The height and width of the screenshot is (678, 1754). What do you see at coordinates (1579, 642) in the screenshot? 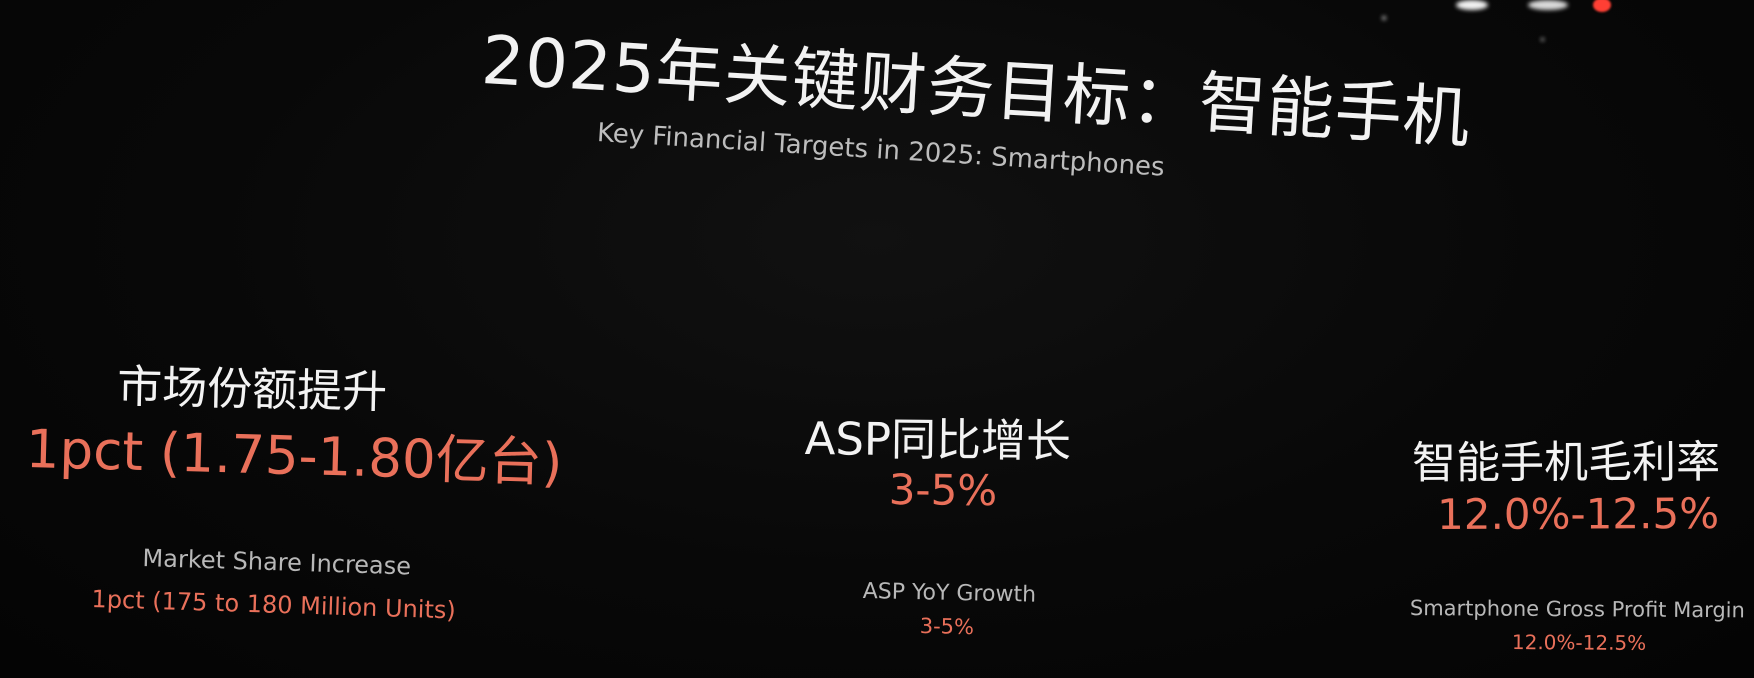
I see `gross-margin-value-english: 12.0%-12.5%` at bounding box center [1579, 642].